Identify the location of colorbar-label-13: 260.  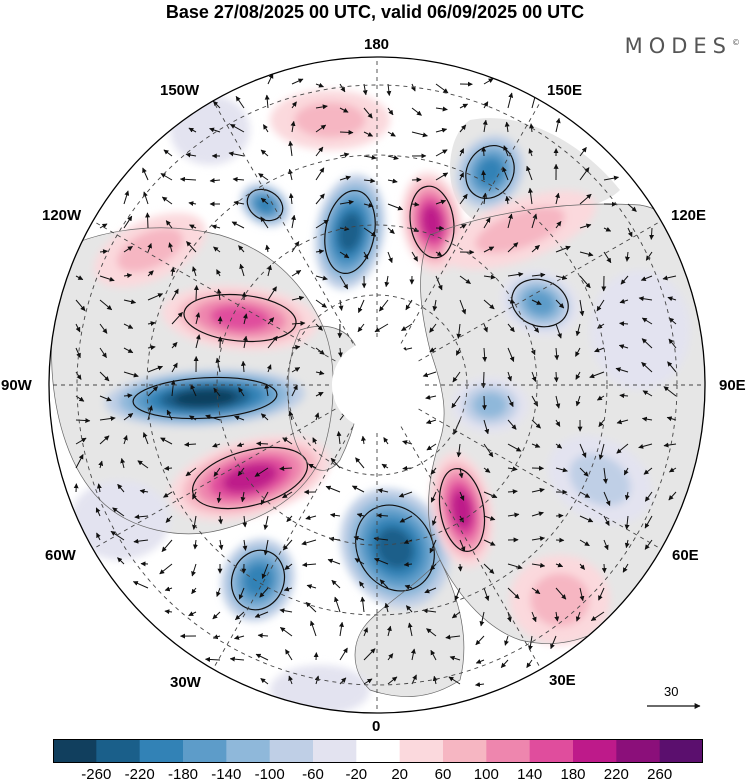
(660, 774).